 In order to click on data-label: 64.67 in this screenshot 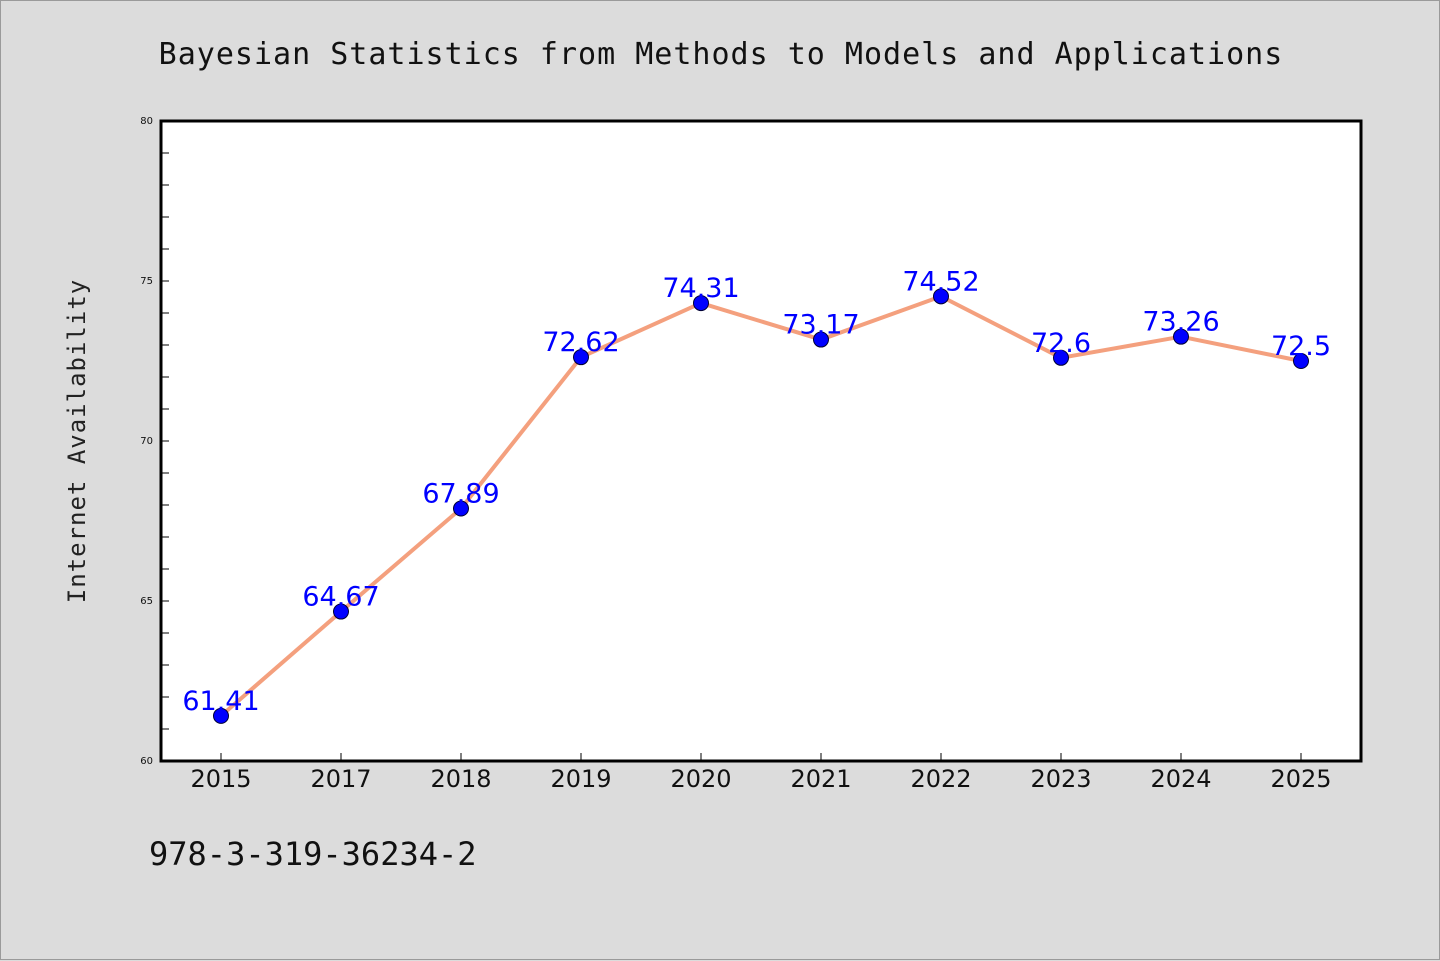, I will do `click(340, 597)`.